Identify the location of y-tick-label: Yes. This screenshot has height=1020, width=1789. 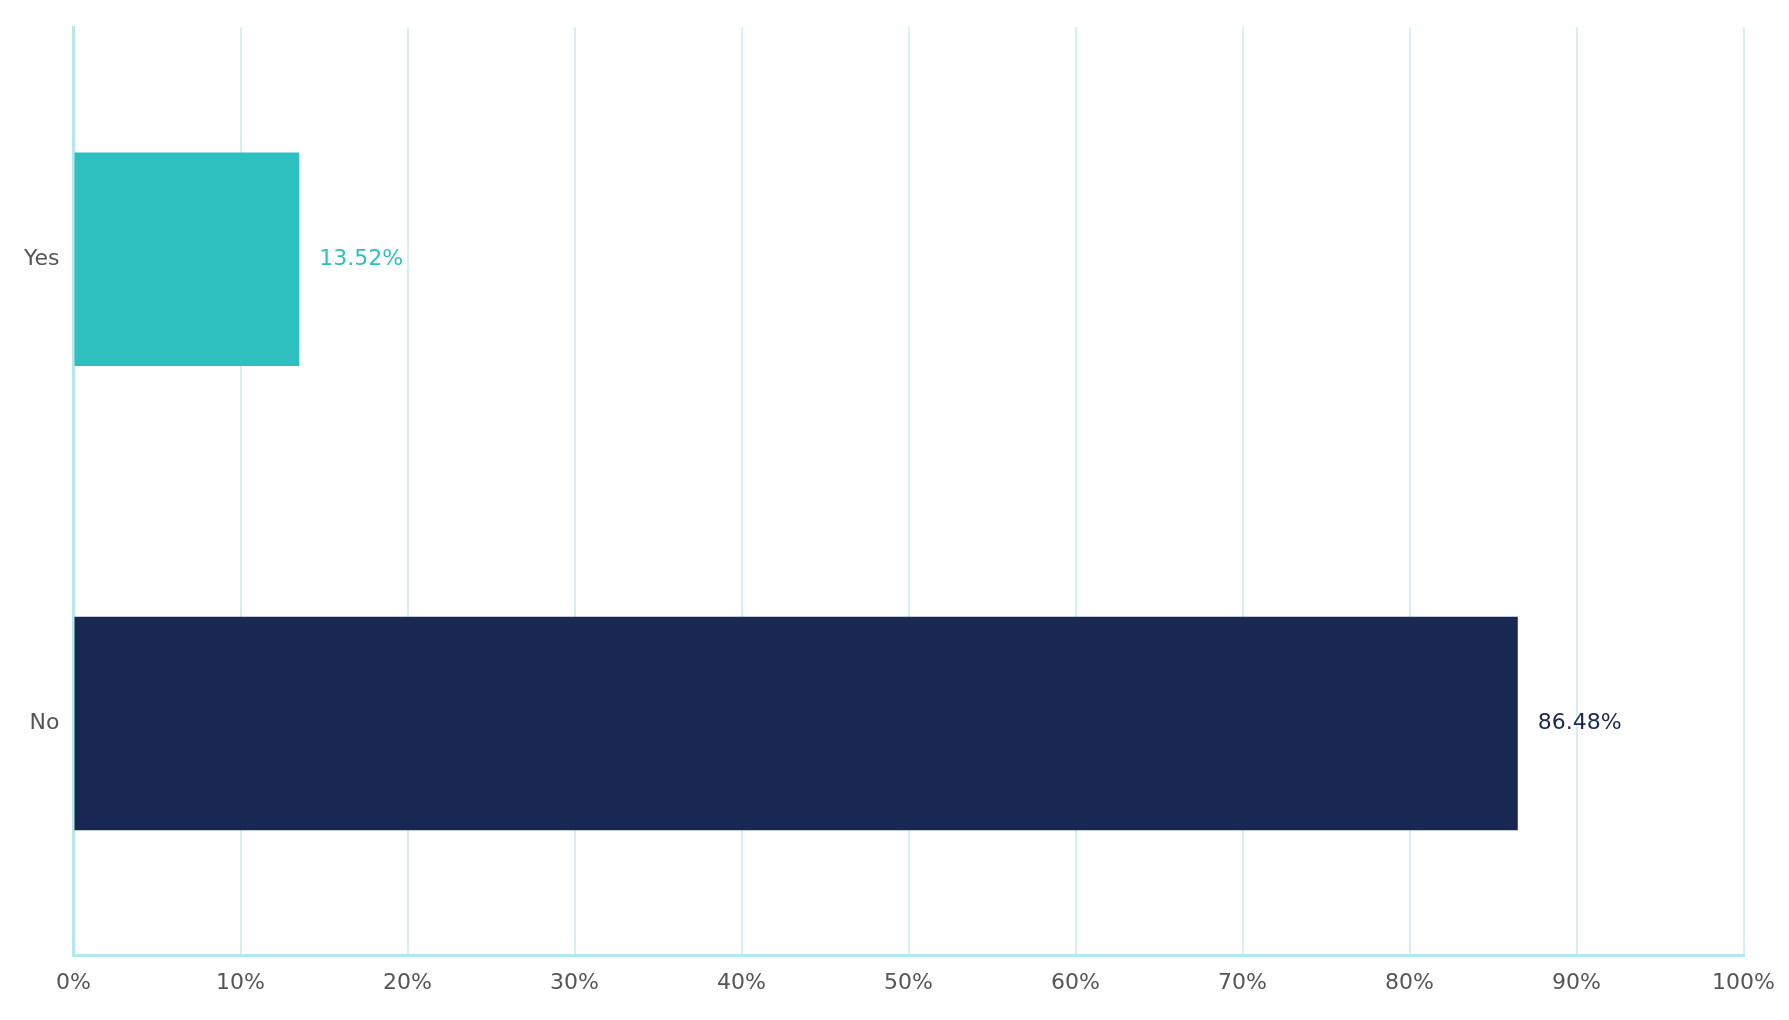
(41, 258).